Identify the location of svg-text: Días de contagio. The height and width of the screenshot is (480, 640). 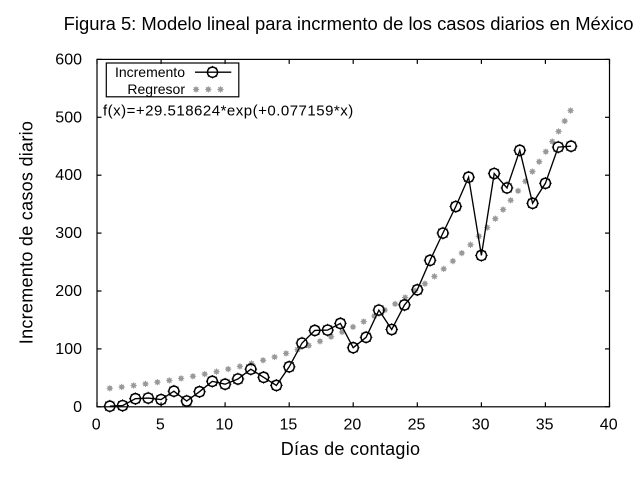
(351, 449).